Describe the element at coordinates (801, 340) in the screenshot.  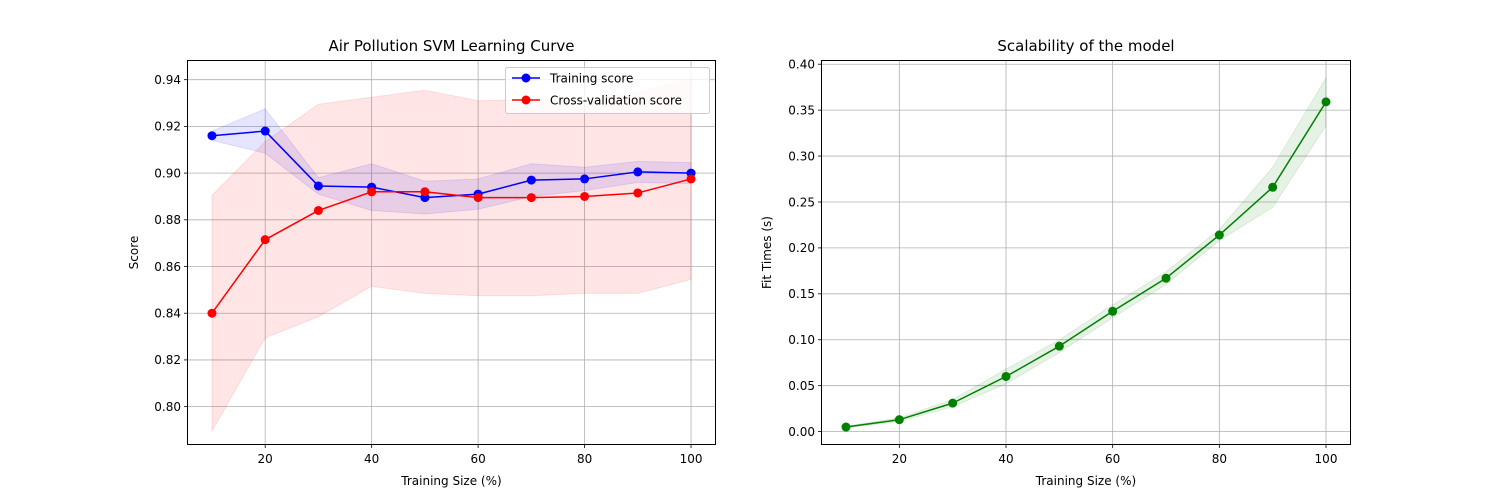
I see `scalability-y-tick-label: 0.10` at that location.